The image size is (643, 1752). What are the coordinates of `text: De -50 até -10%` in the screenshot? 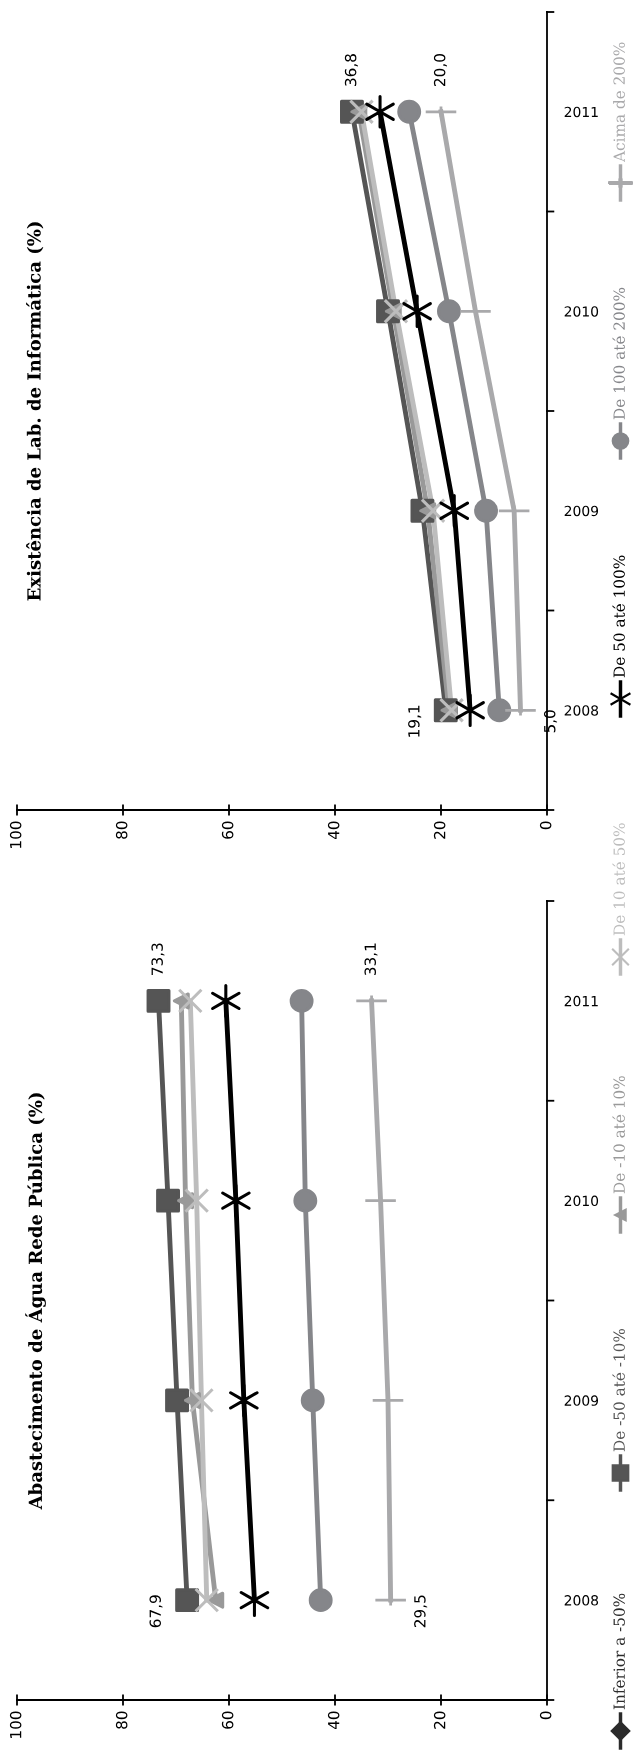 It's located at (618, 1390).